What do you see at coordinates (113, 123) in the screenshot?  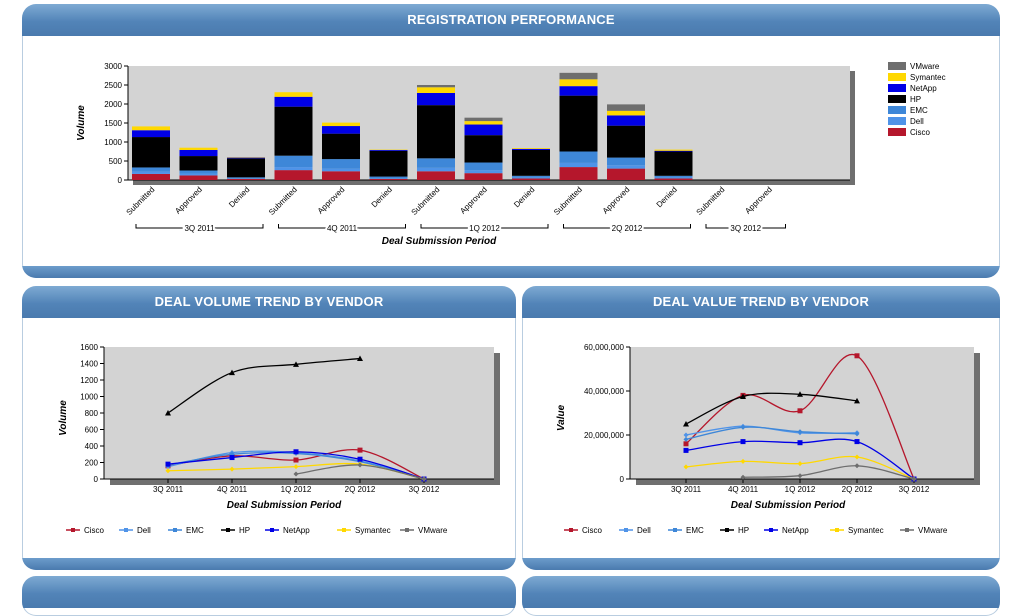 I see `y-tick-label: 1500` at bounding box center [113, 123].